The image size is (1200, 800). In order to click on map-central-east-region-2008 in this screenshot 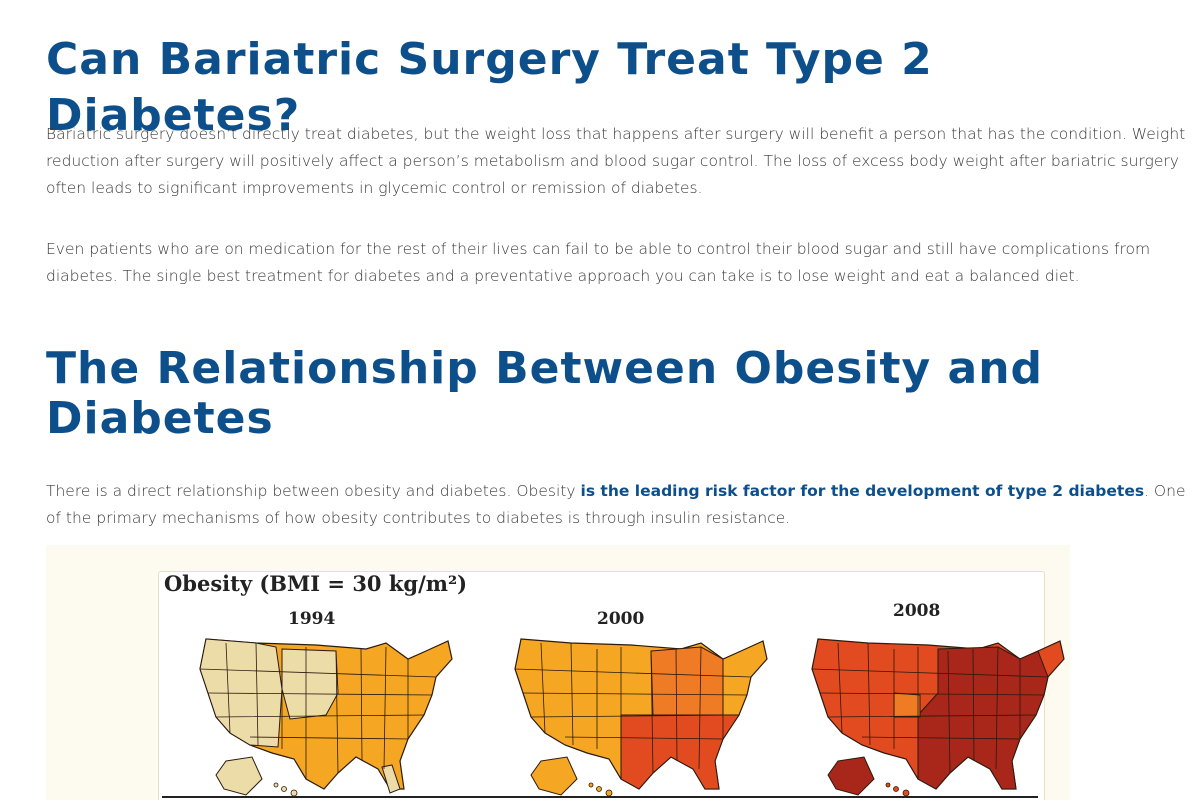, I will do `click(983, 718)`.